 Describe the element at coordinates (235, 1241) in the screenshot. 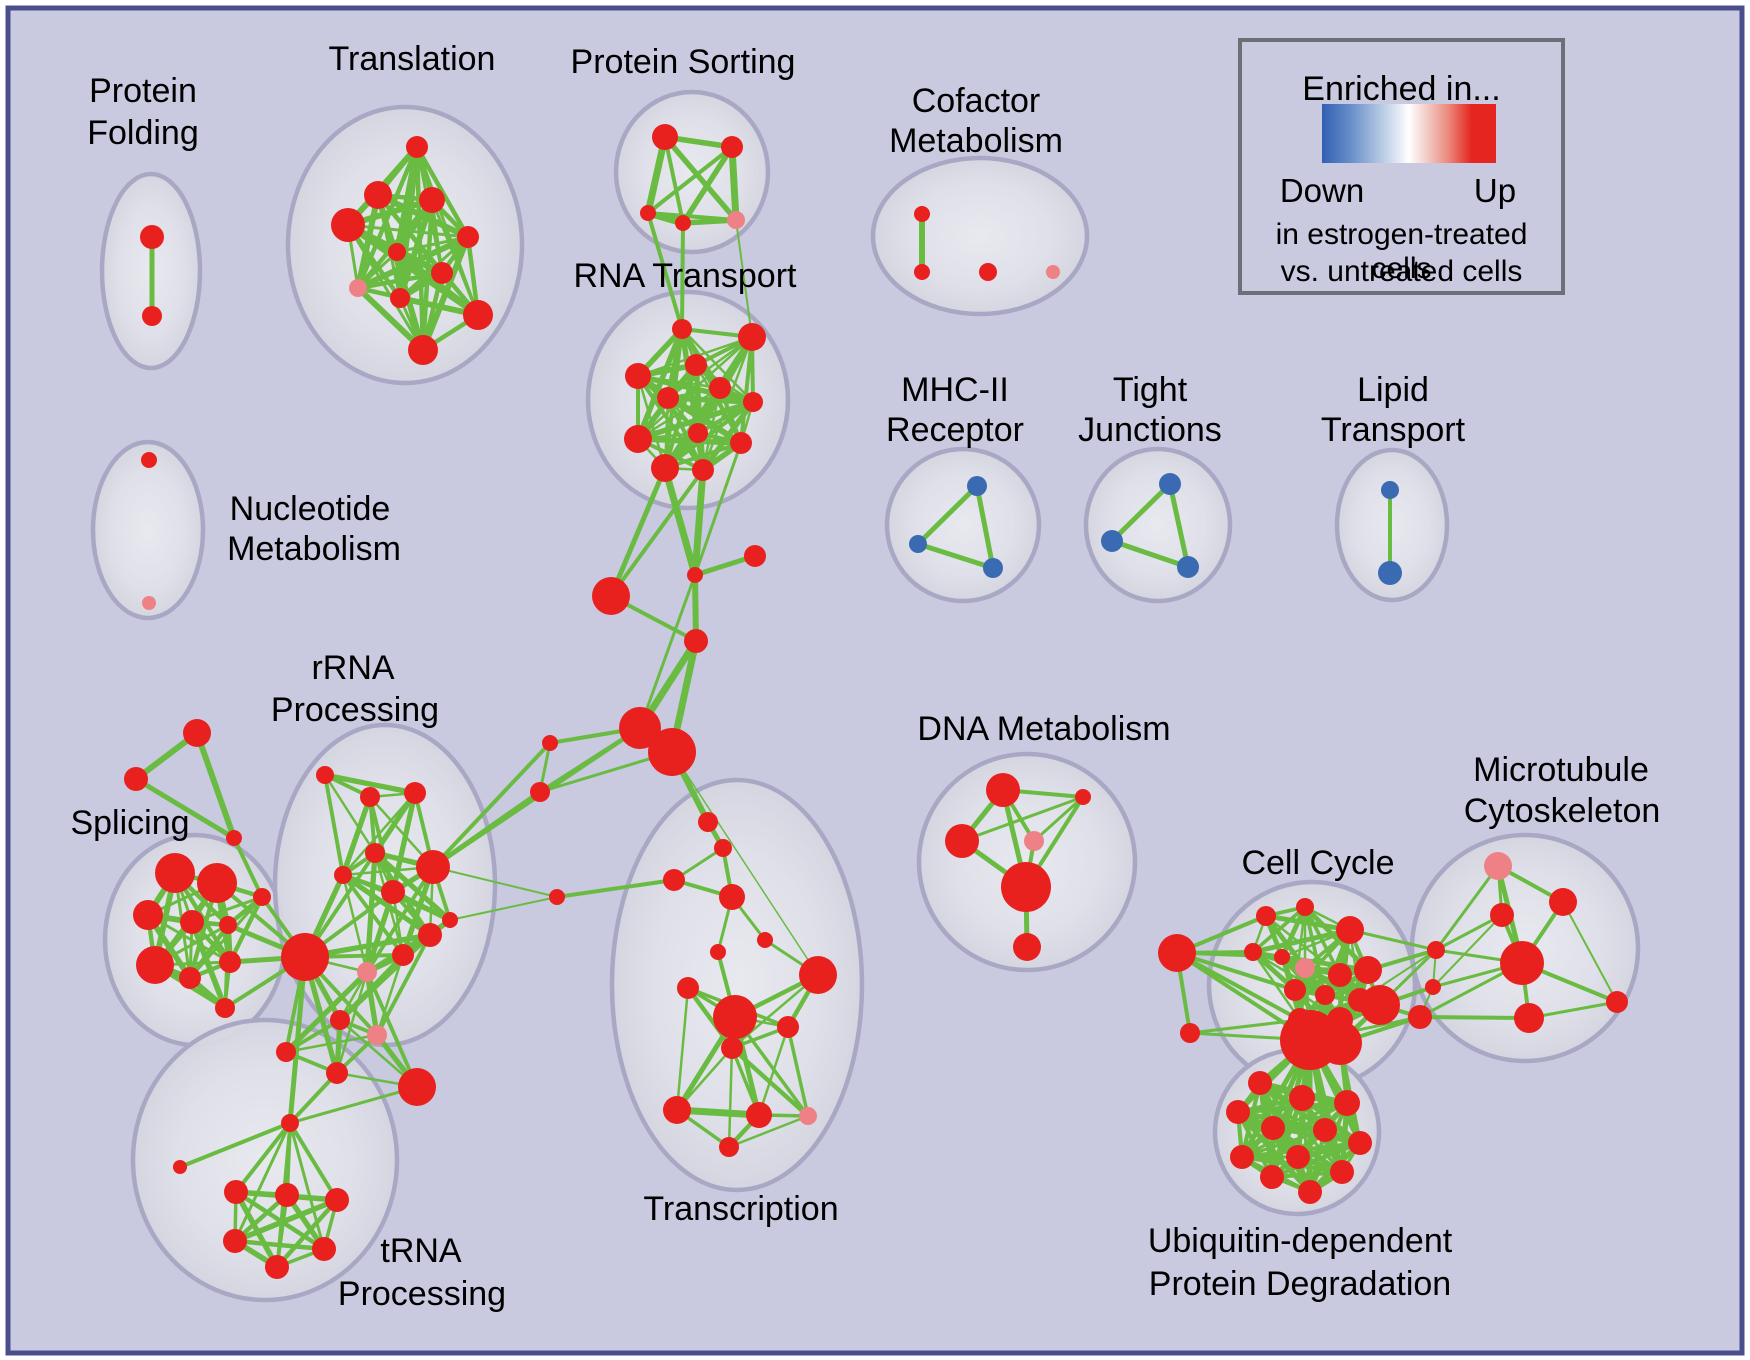

I see `network-node-h4` at that location.